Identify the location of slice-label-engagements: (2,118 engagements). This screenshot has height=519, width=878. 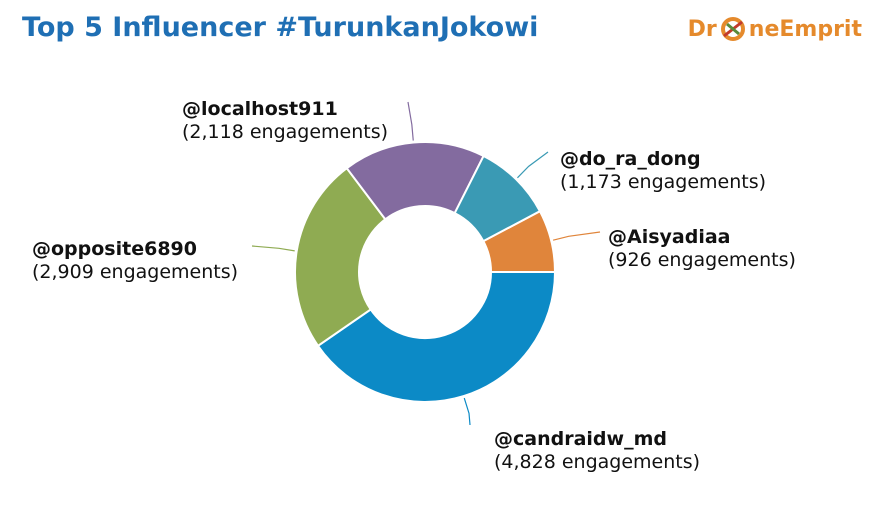
(285, 132).